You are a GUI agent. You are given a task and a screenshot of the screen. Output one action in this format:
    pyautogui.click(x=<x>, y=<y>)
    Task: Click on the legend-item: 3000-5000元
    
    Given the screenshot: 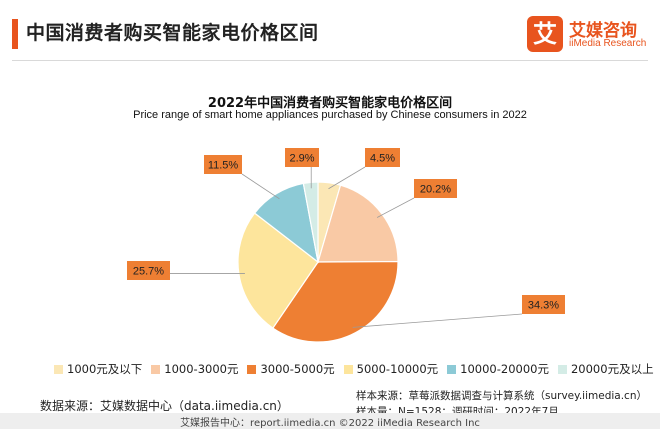 What is the action you would take?
    pyautogui.click(x=291, y=369)
    